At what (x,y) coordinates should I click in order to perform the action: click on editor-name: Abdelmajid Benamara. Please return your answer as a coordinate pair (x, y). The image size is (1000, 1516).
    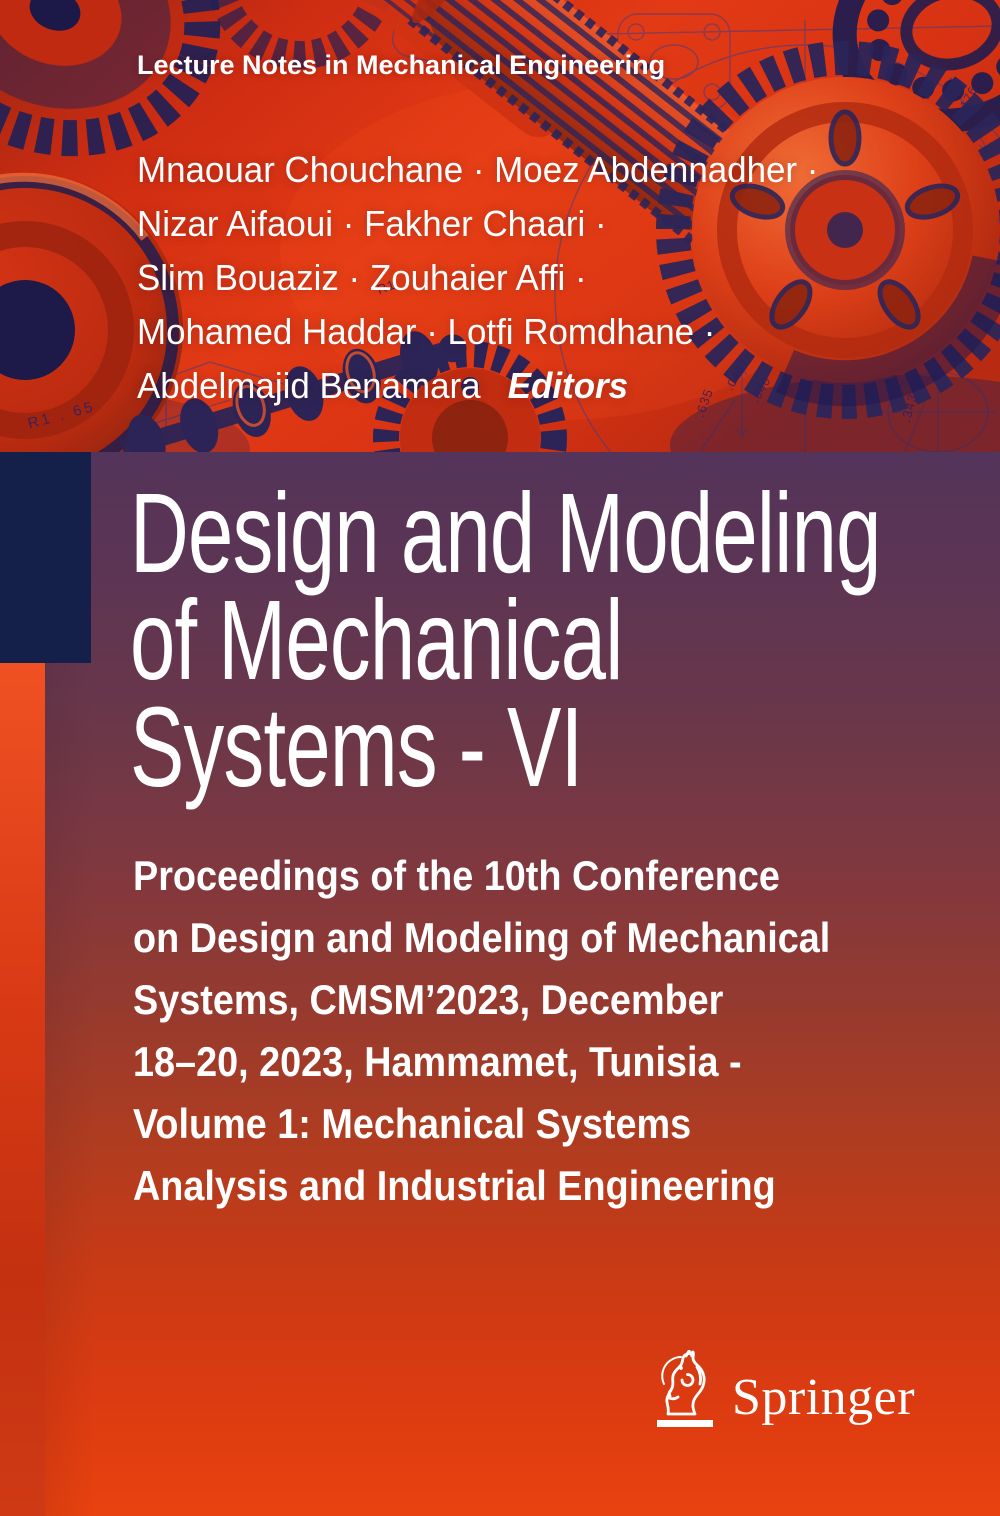
    Looking at the image, I should click on (309, 385).